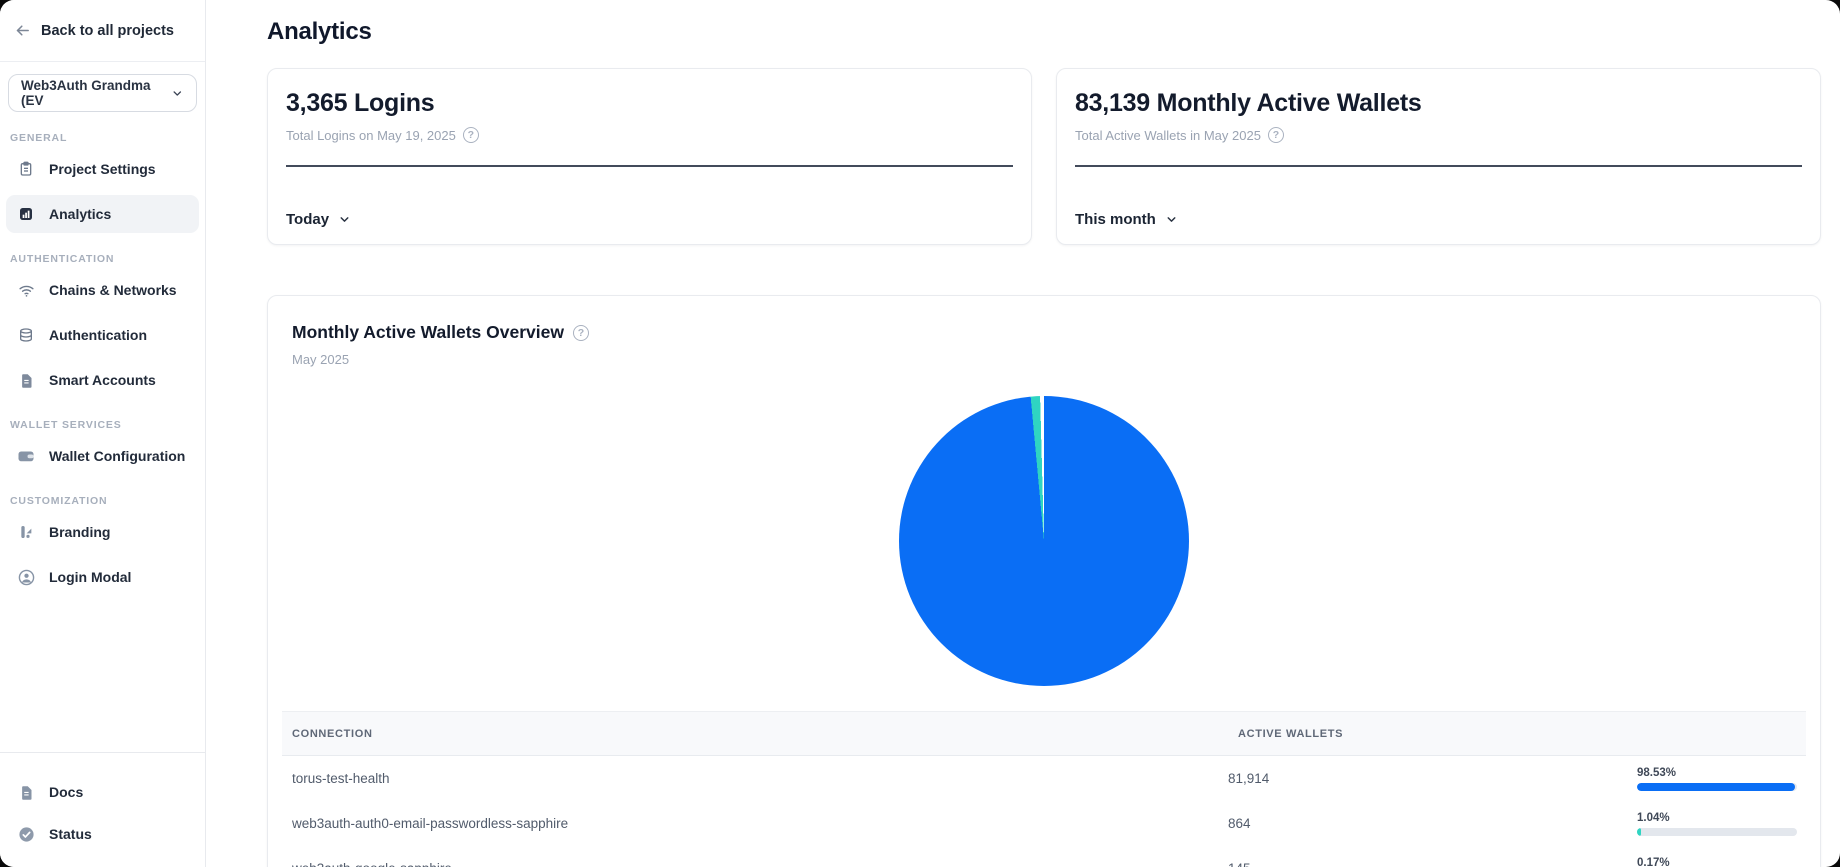 The image size is (1840, 867). What do you see at coordinates (1248, 103) in the screenshot?
I see `active-wallets-value: 83,139 Monthly Active Wallets` at bounding box center [1248, 103].